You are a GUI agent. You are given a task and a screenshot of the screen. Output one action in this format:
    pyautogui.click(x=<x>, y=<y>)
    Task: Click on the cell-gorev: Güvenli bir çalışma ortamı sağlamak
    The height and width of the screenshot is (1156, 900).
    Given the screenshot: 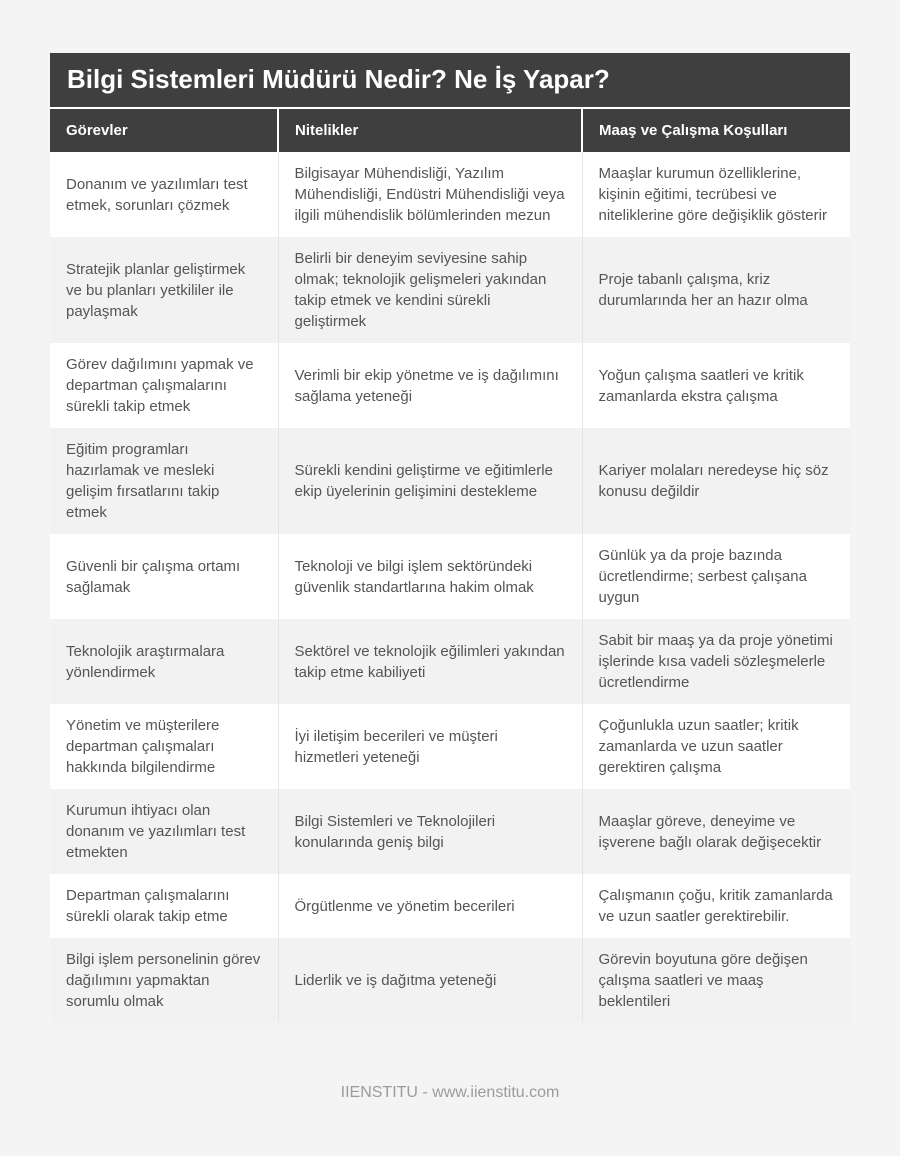 What is the action you would take?
    pyautogui.click(x=164, y=577)
    